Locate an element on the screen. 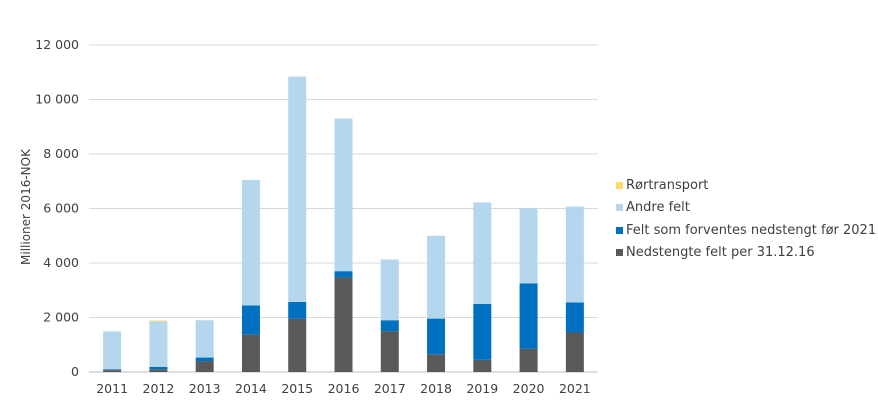  legend-item-rortransport: Rørtransport is located at coordinates (746, 185).